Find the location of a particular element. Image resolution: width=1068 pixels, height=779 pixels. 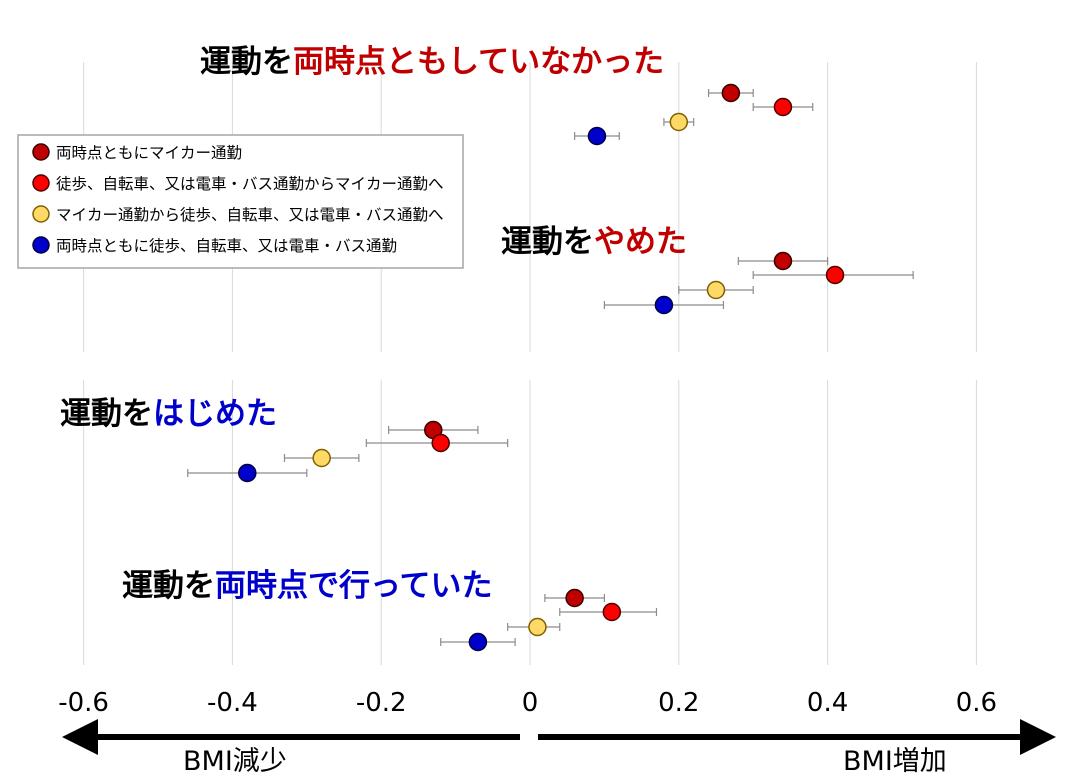

g1-both_car-point is located at coordinates (731, 93).